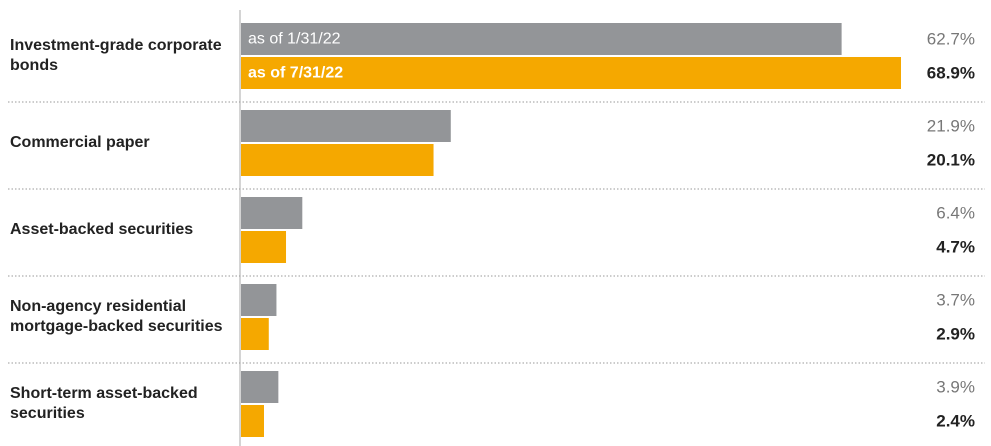  I want to click on value-label: 62.7%, so click(951, 39).